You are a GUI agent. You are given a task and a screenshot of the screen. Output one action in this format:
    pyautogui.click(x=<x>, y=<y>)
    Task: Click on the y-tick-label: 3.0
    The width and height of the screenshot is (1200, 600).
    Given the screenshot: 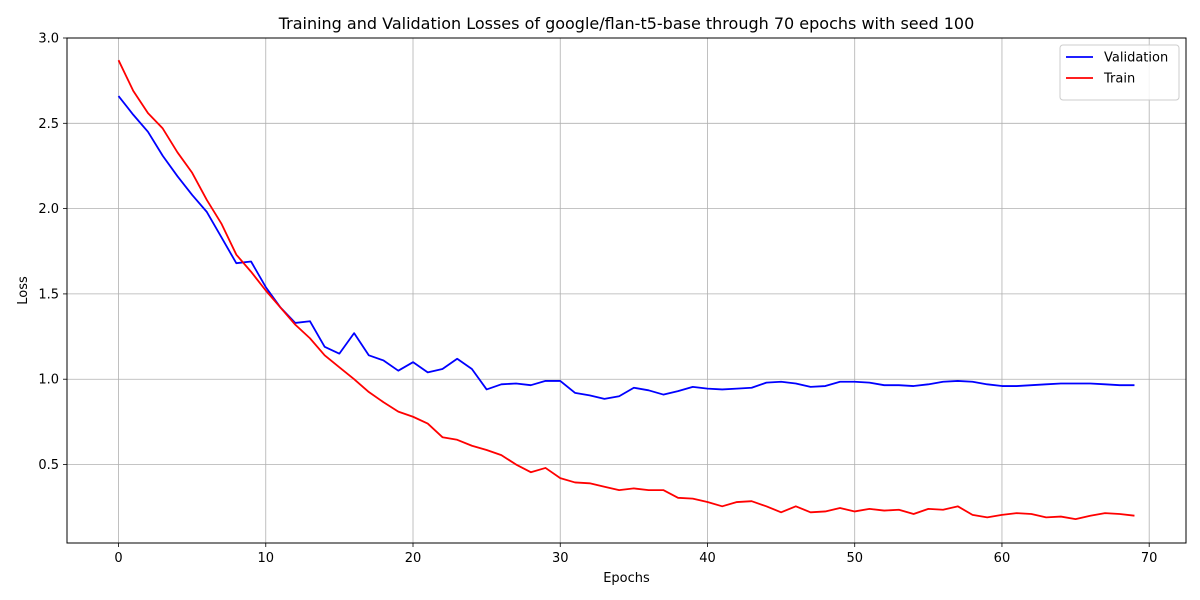 What is the action you would take?
    pyautogui.click(x=48, y=39)
    